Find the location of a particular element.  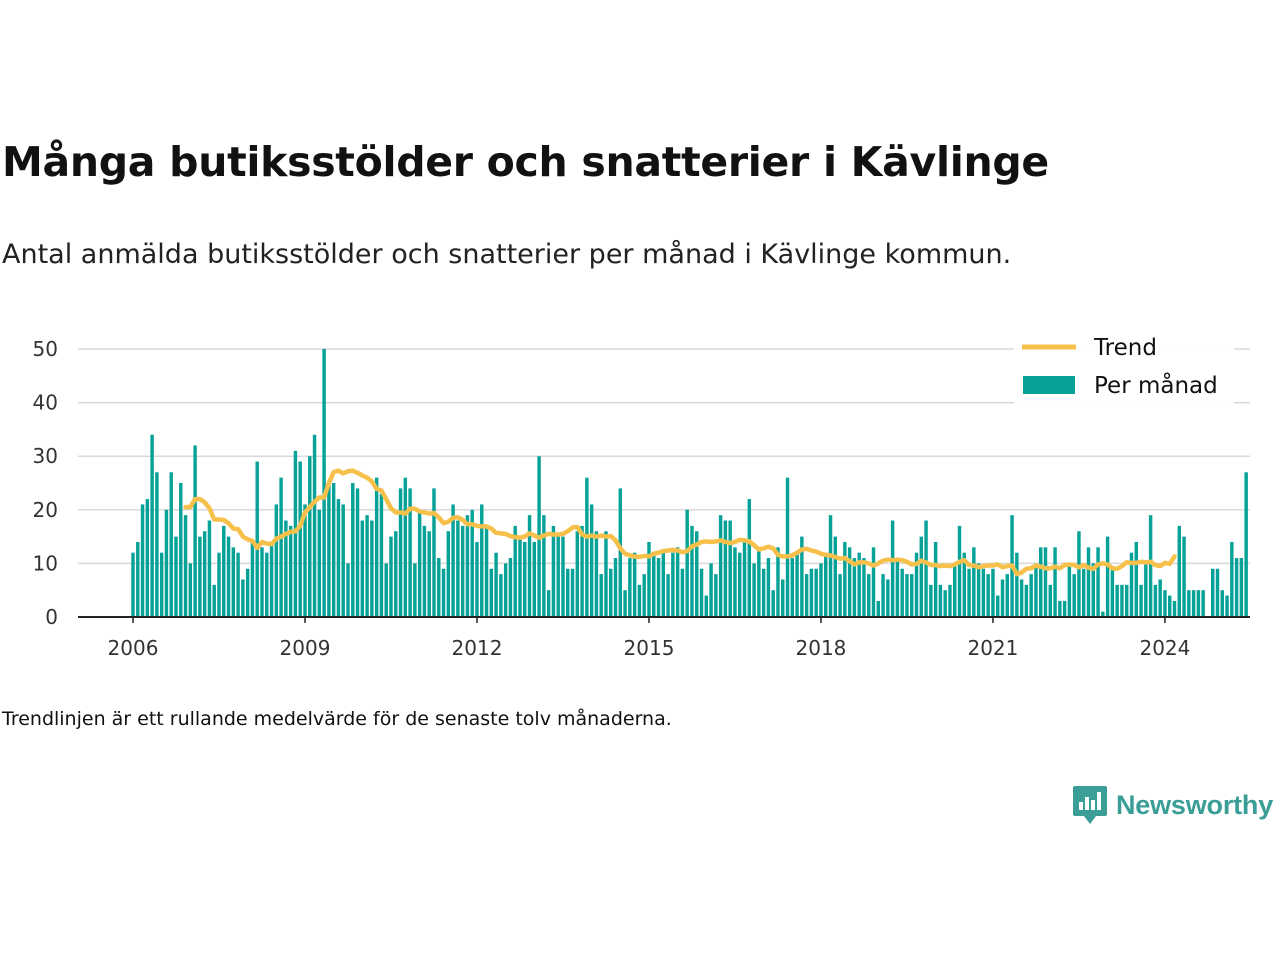

x-tick-label: 2024 is located at coordinates (1164, 648).